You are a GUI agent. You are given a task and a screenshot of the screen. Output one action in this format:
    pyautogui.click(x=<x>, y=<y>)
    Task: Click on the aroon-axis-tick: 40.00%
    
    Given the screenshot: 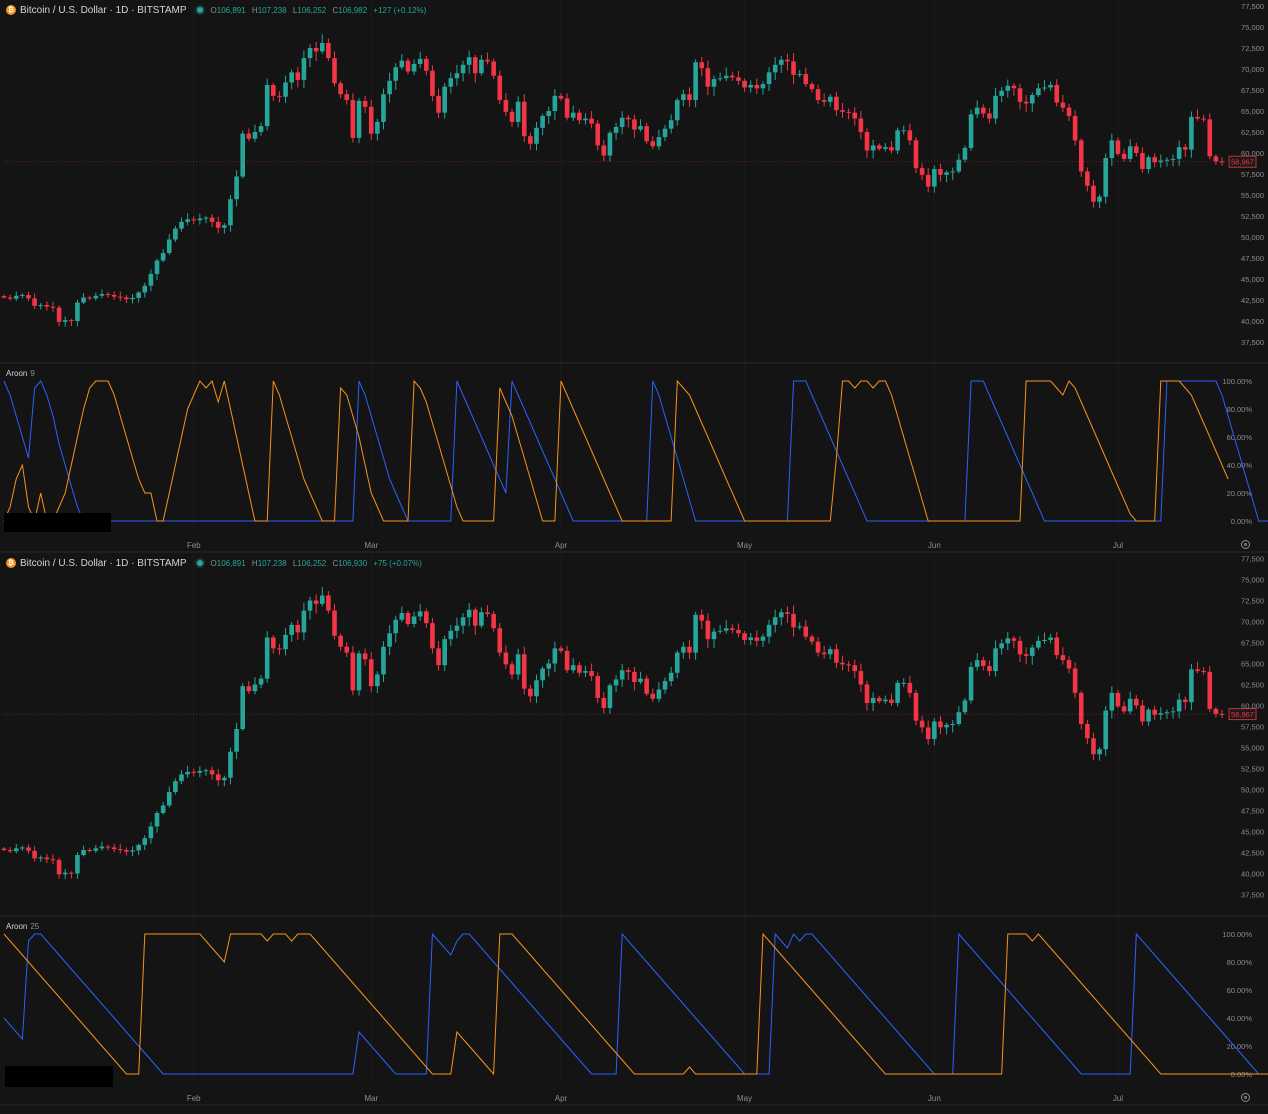 What is the action you would take?
    pyautogui.click(x=1240, y=465)
    